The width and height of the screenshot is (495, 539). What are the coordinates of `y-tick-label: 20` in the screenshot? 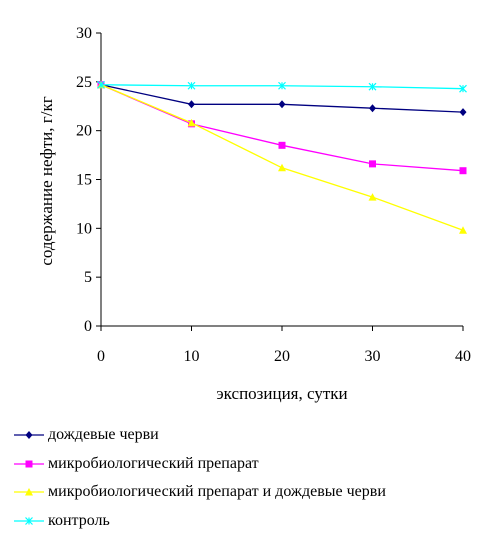 It's located at (84, 131).